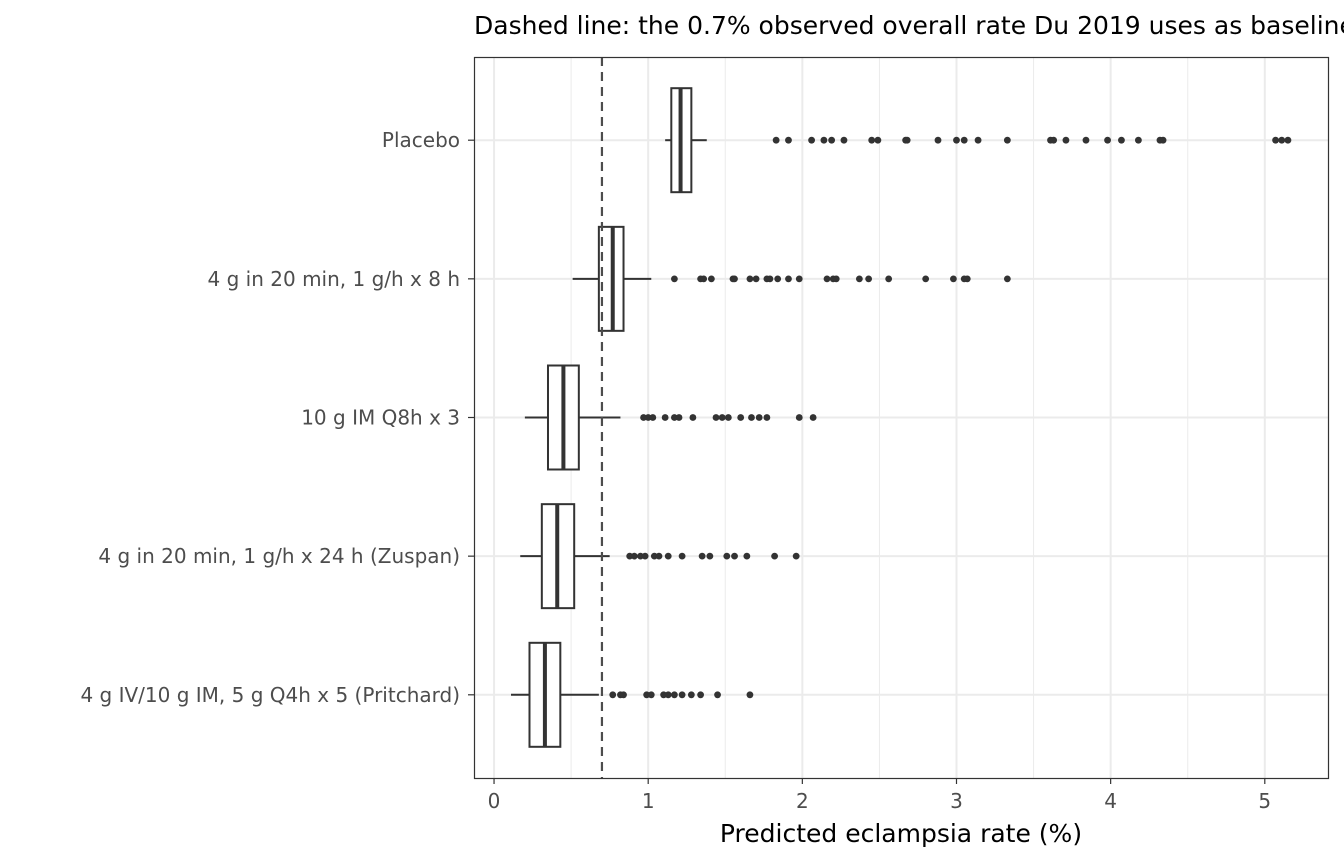  I want to click on y-tick-label: 4 g in 20 min, 1 g/h x 24 h (Zuspan), so click(279, 556).